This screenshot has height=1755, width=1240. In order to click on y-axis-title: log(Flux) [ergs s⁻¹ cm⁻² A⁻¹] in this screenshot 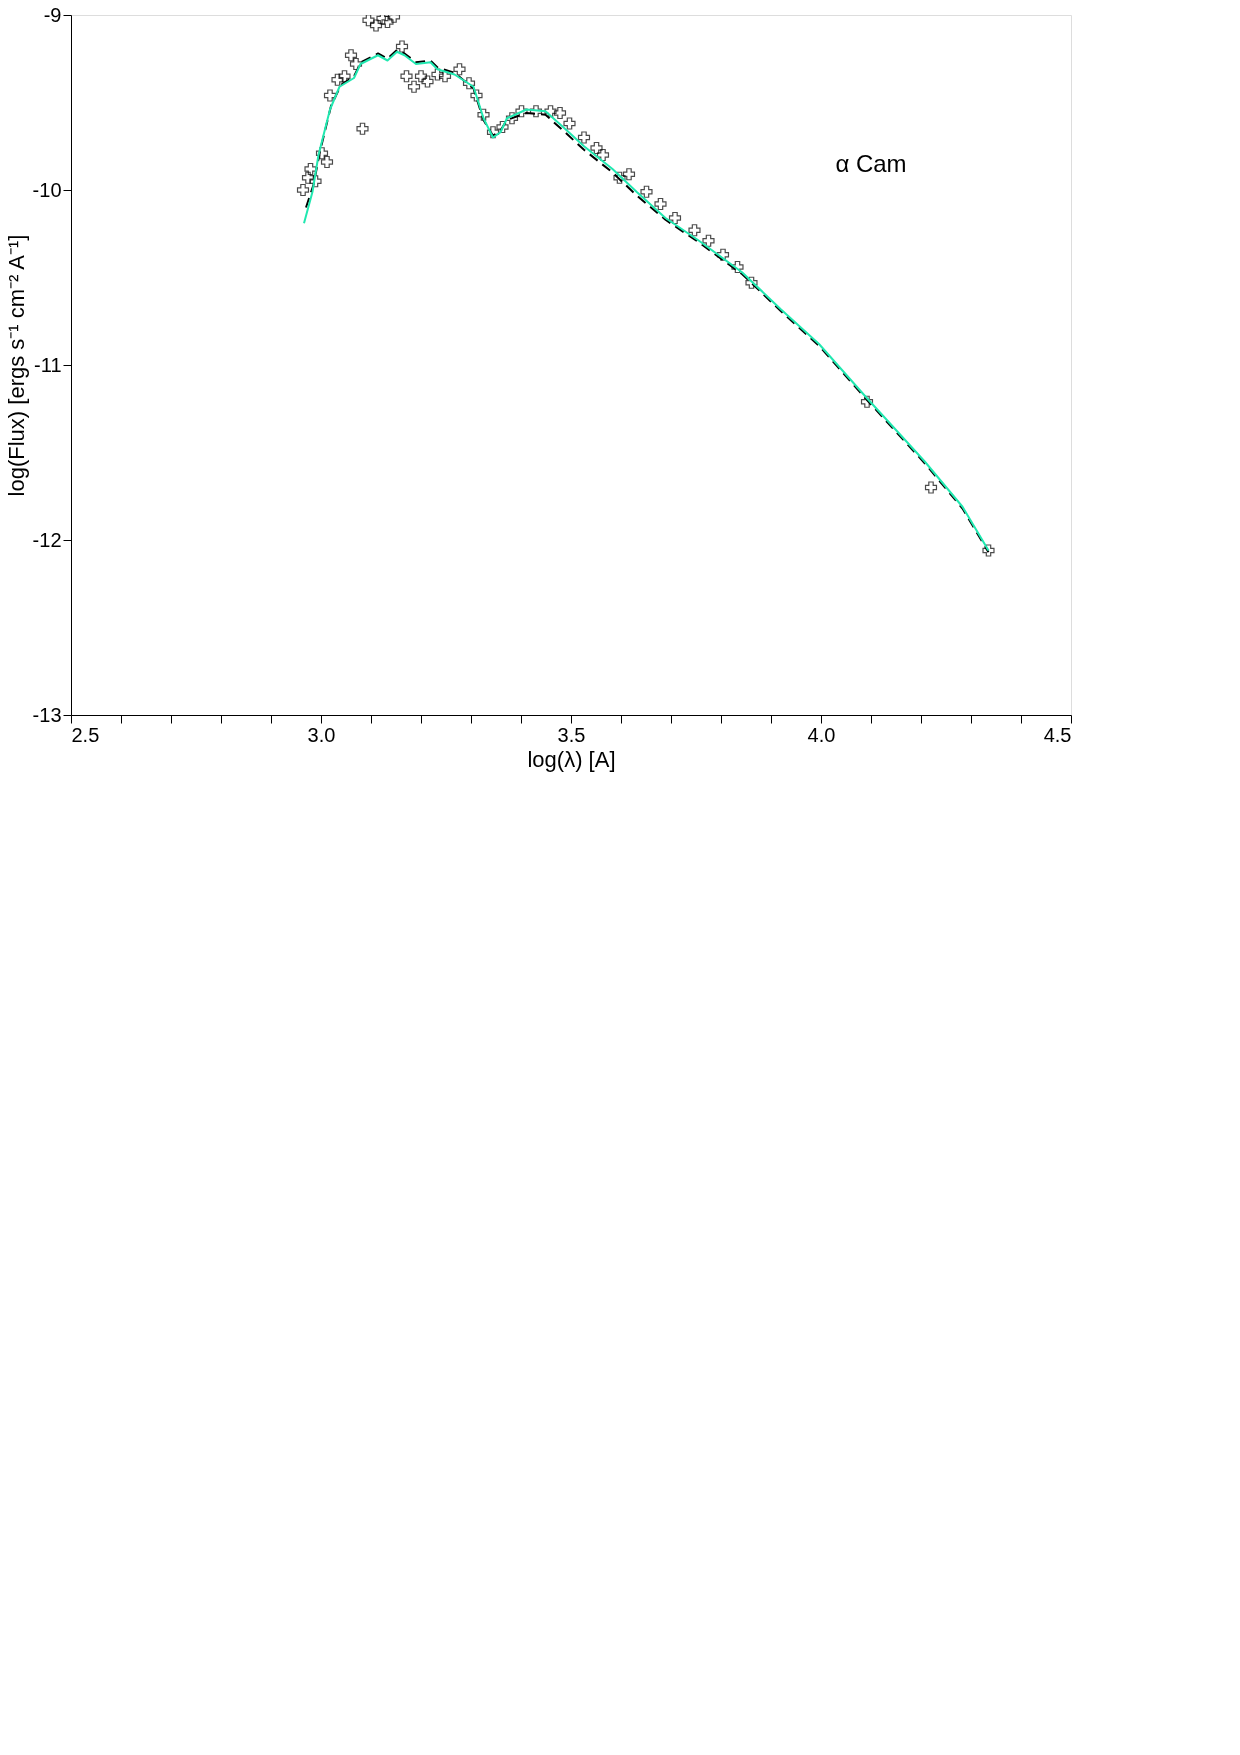, I will do `click(16, 365)`.